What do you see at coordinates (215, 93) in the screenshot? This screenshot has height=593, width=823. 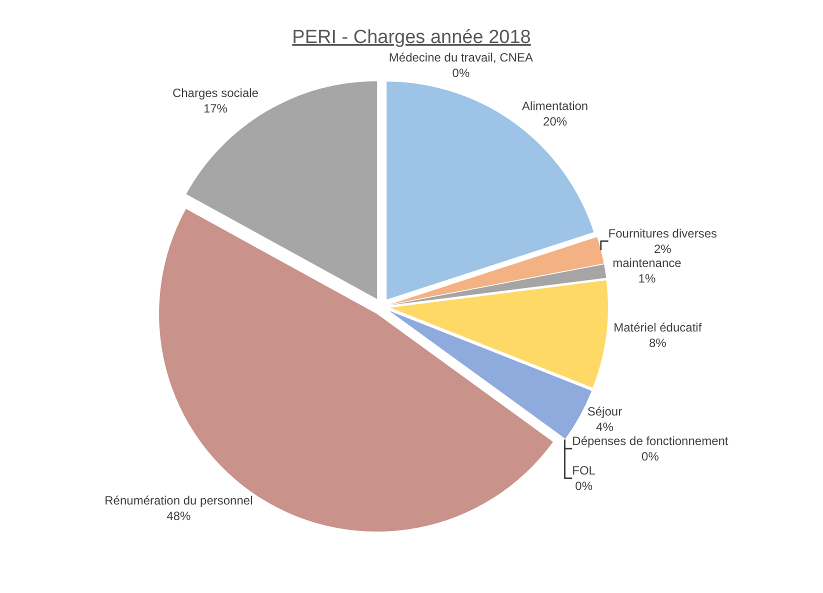 I see `slice-label: Charges sociale` at bounding box center [215, 93].